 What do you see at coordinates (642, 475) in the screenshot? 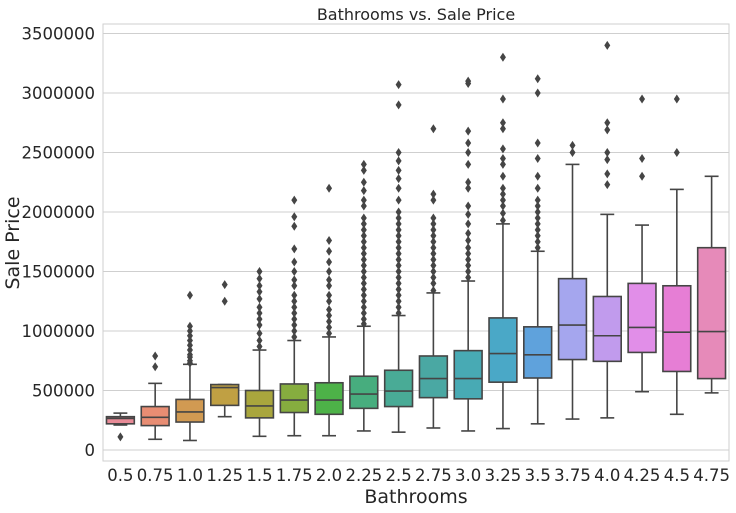
I see `x-tick-label: 4.25` at bounding box center [642, 475].